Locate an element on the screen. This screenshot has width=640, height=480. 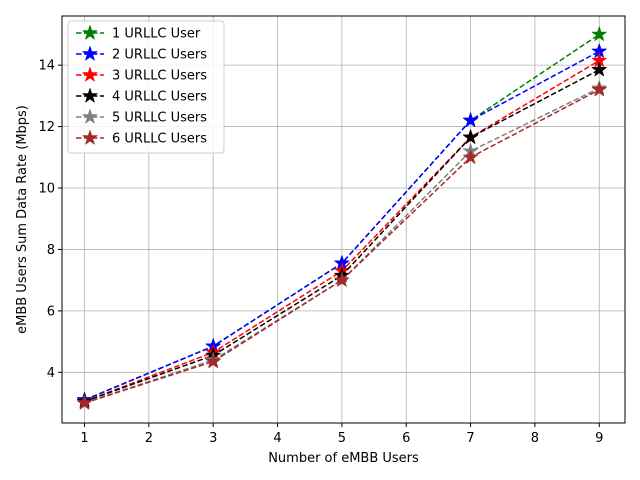
x-tick-label: 5 is located at coordinates (342, 438).